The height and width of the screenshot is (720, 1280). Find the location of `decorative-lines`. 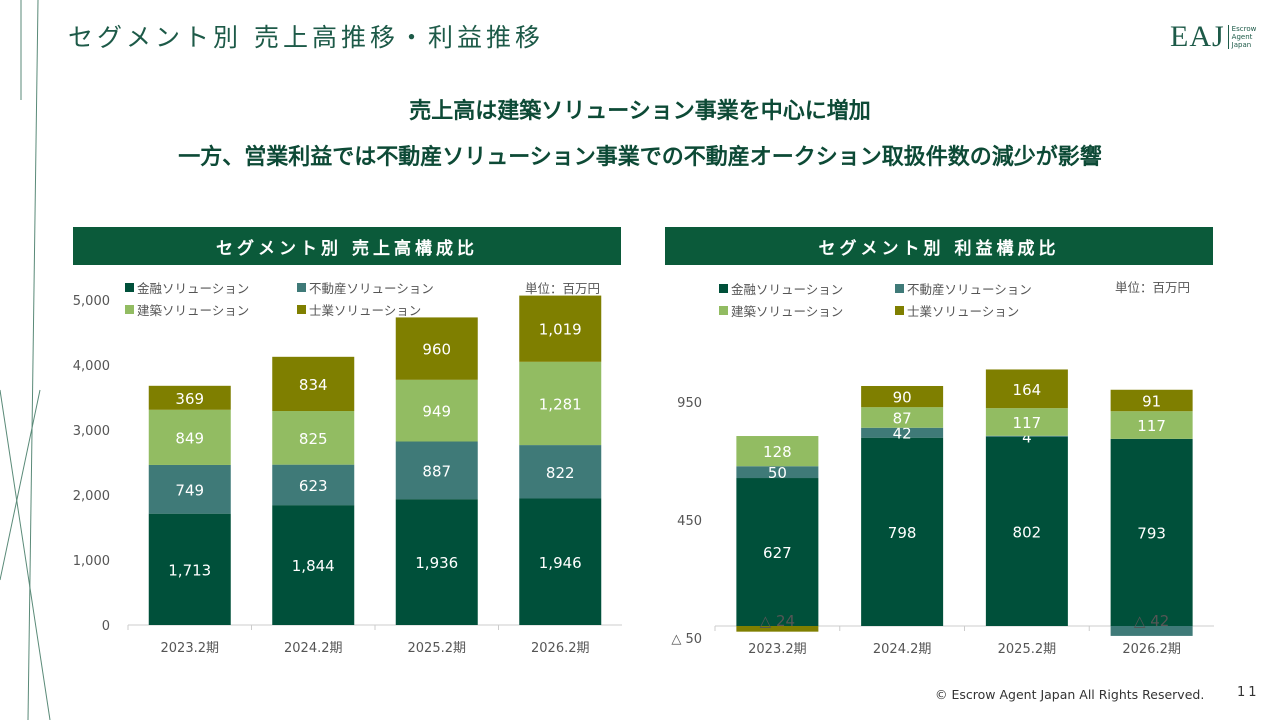

decorative-lines is located at coordinates (25, 360).